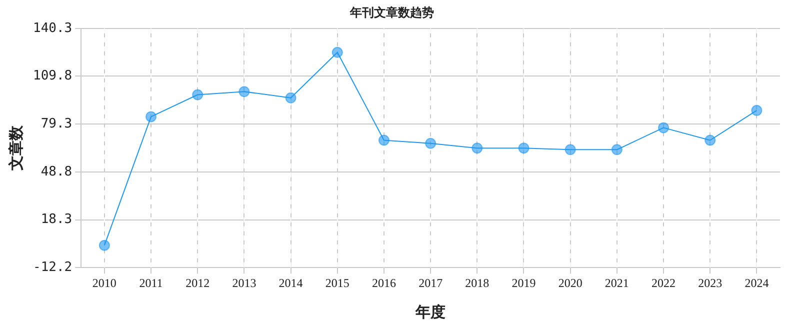  What do you see at coordinates (52, 28) in the screenshot?
I see `y-tick-label: 140.3` at bounding box center [52, 28].